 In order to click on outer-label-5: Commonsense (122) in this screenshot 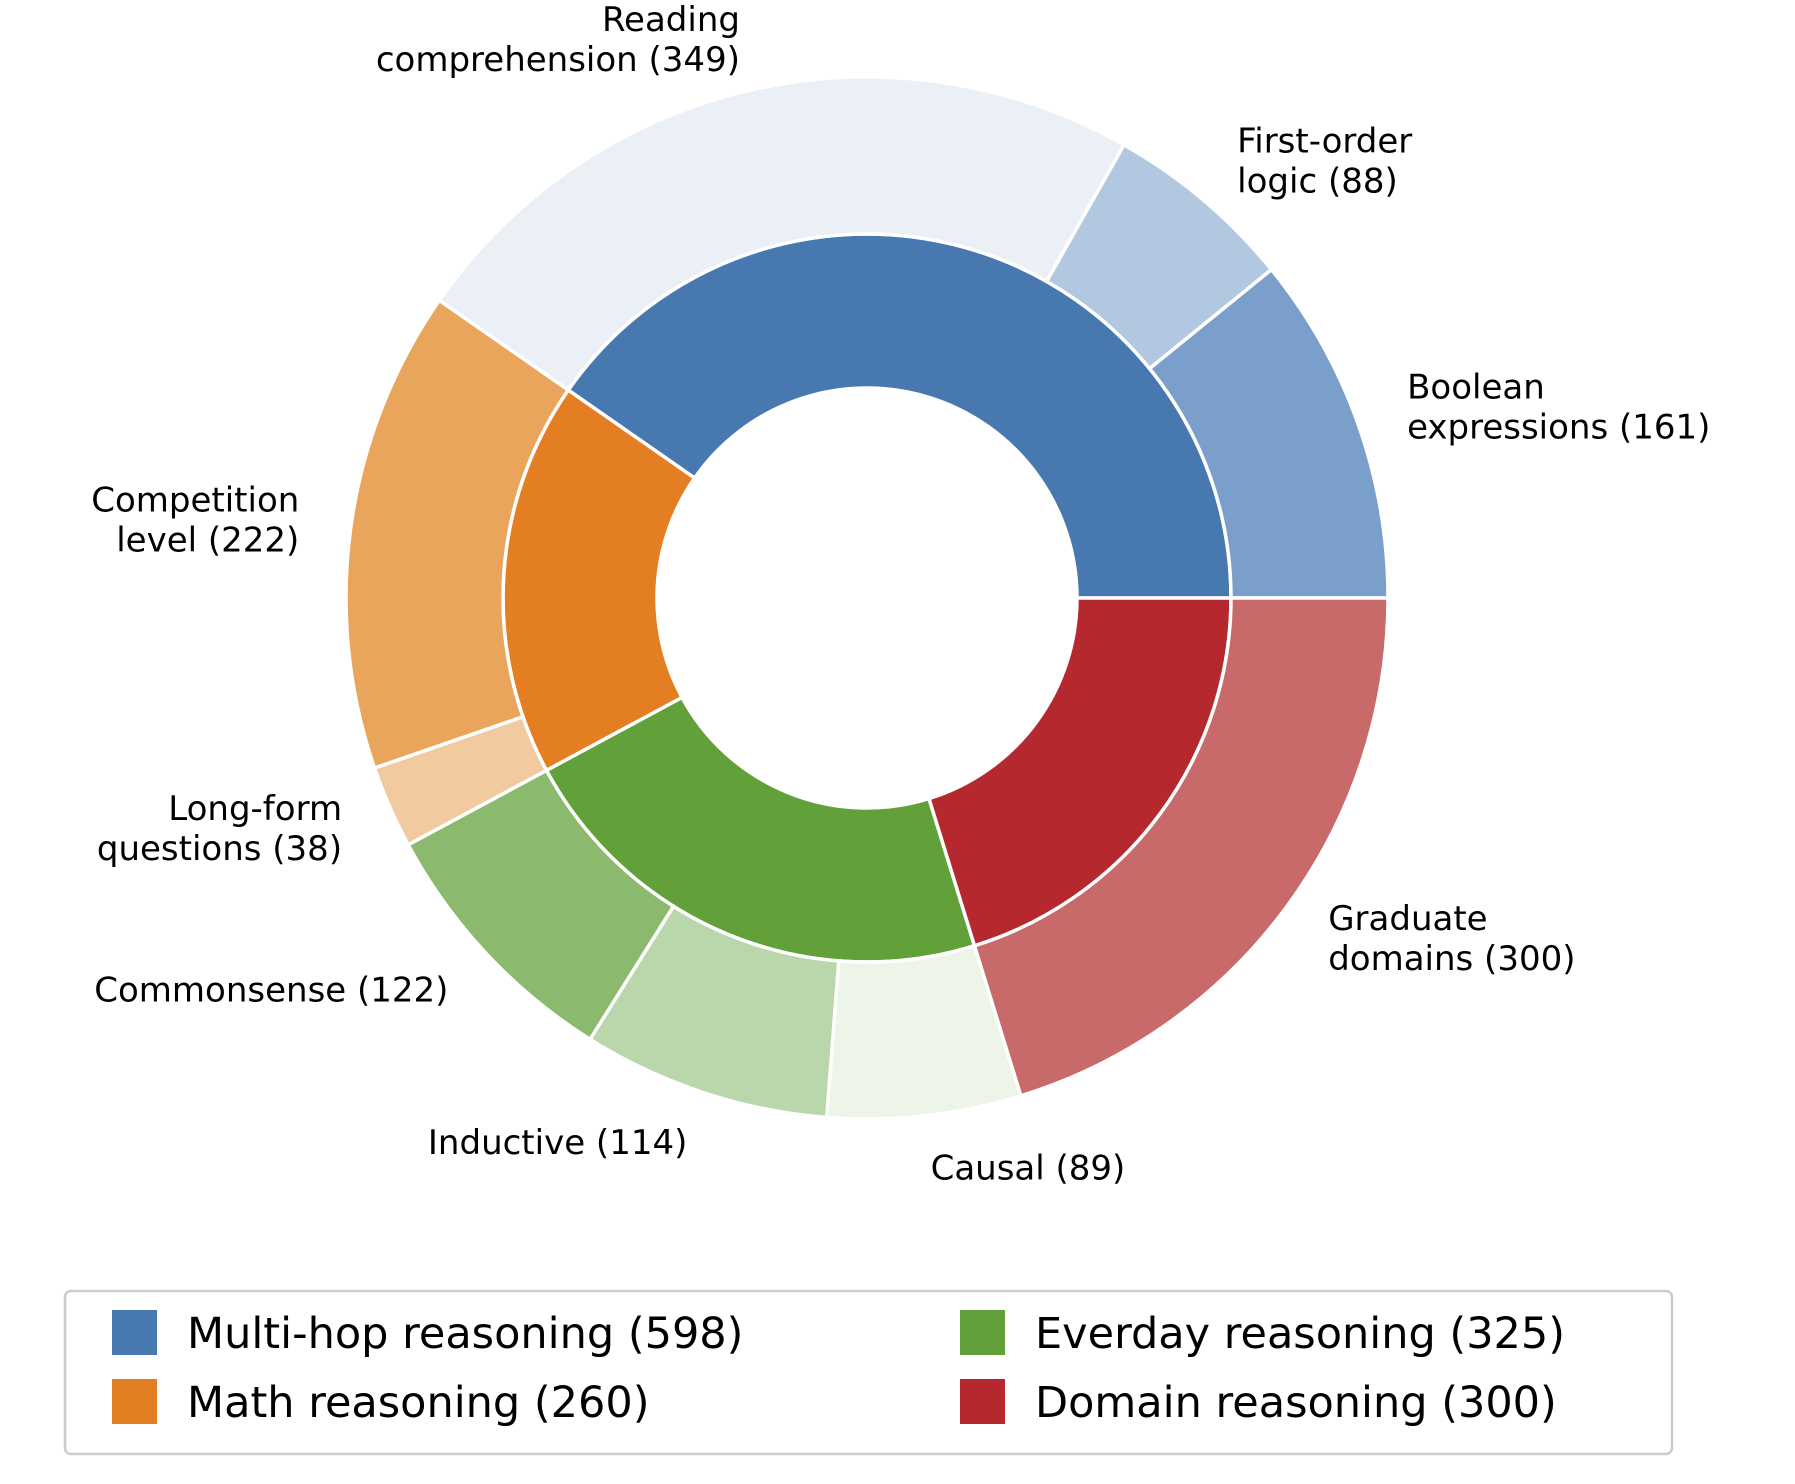, I will do `click(271, 990)`.